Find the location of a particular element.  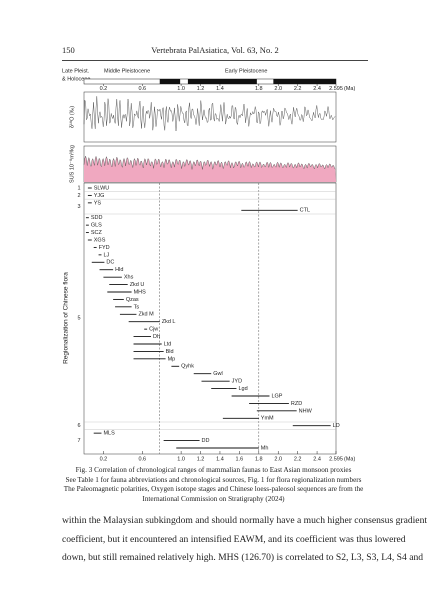

fauna-label: DD is located at coordinates (206, 441).